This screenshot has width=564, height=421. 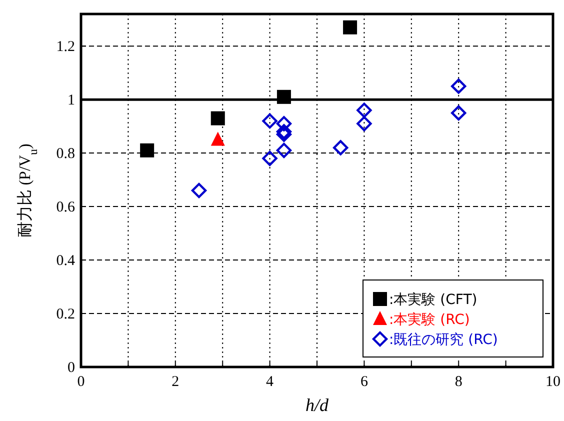 What do you see at coordinates (65, 47) in the screenshot?
I see `y-tick-label: 1.2` at bounding box center [65, 47].